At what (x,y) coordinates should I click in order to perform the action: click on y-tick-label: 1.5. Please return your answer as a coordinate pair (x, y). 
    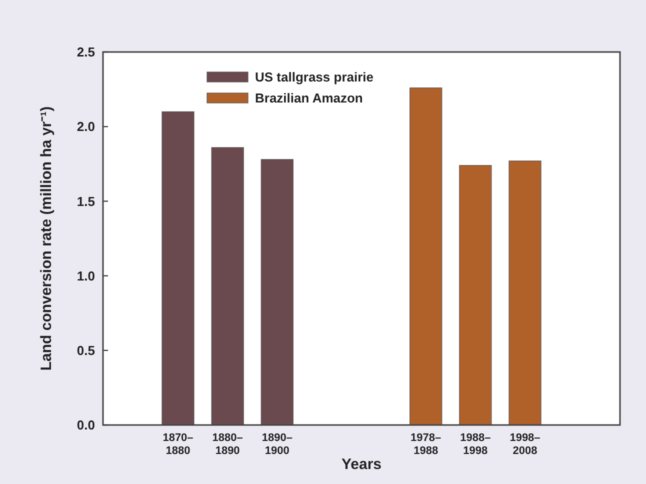
    Looking at the image, I should click on (85, 201).